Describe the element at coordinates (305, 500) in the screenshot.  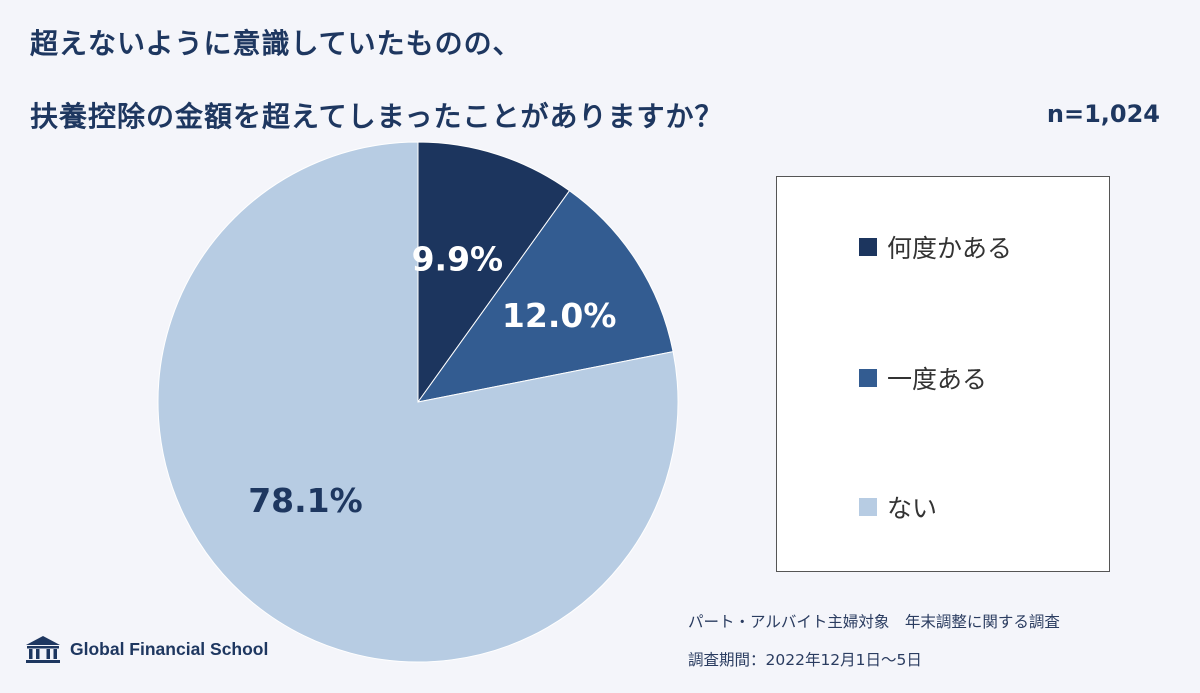
I see `slice-label-3: 78.1%` at that location.